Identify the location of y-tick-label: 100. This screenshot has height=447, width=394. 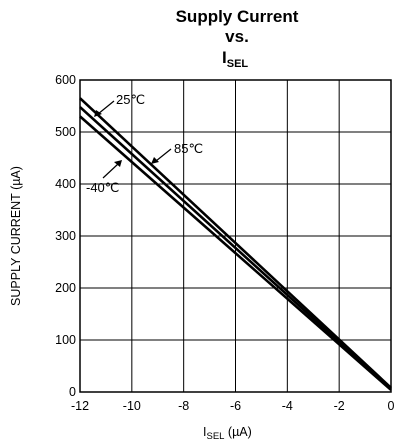
(65, 340).